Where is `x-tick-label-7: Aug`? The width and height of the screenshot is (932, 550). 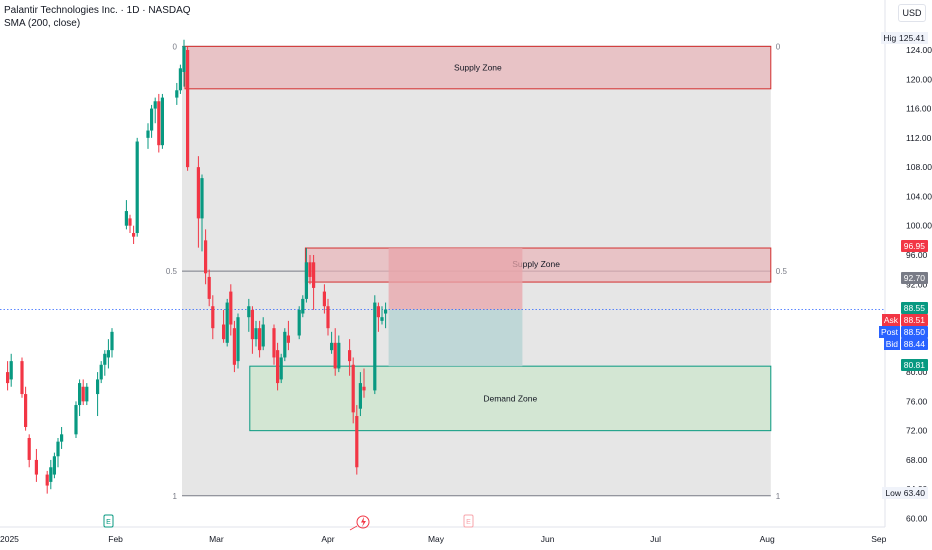 x-tick-label-7: Aug is located at coordinates (767, 539).